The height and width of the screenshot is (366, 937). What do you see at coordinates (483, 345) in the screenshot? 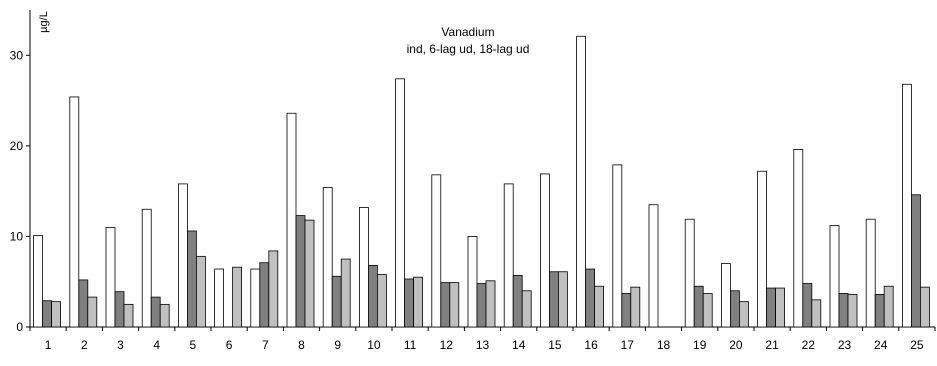
I see `x-tick-label: 13` at bounding box center [483, 345].